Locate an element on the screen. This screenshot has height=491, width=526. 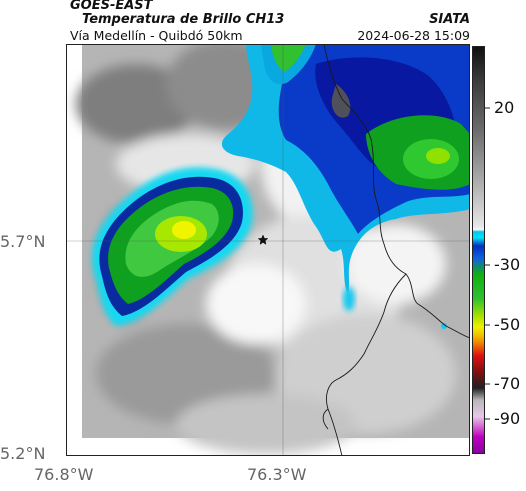
small-cell-east is located at coordinates (444, 326).